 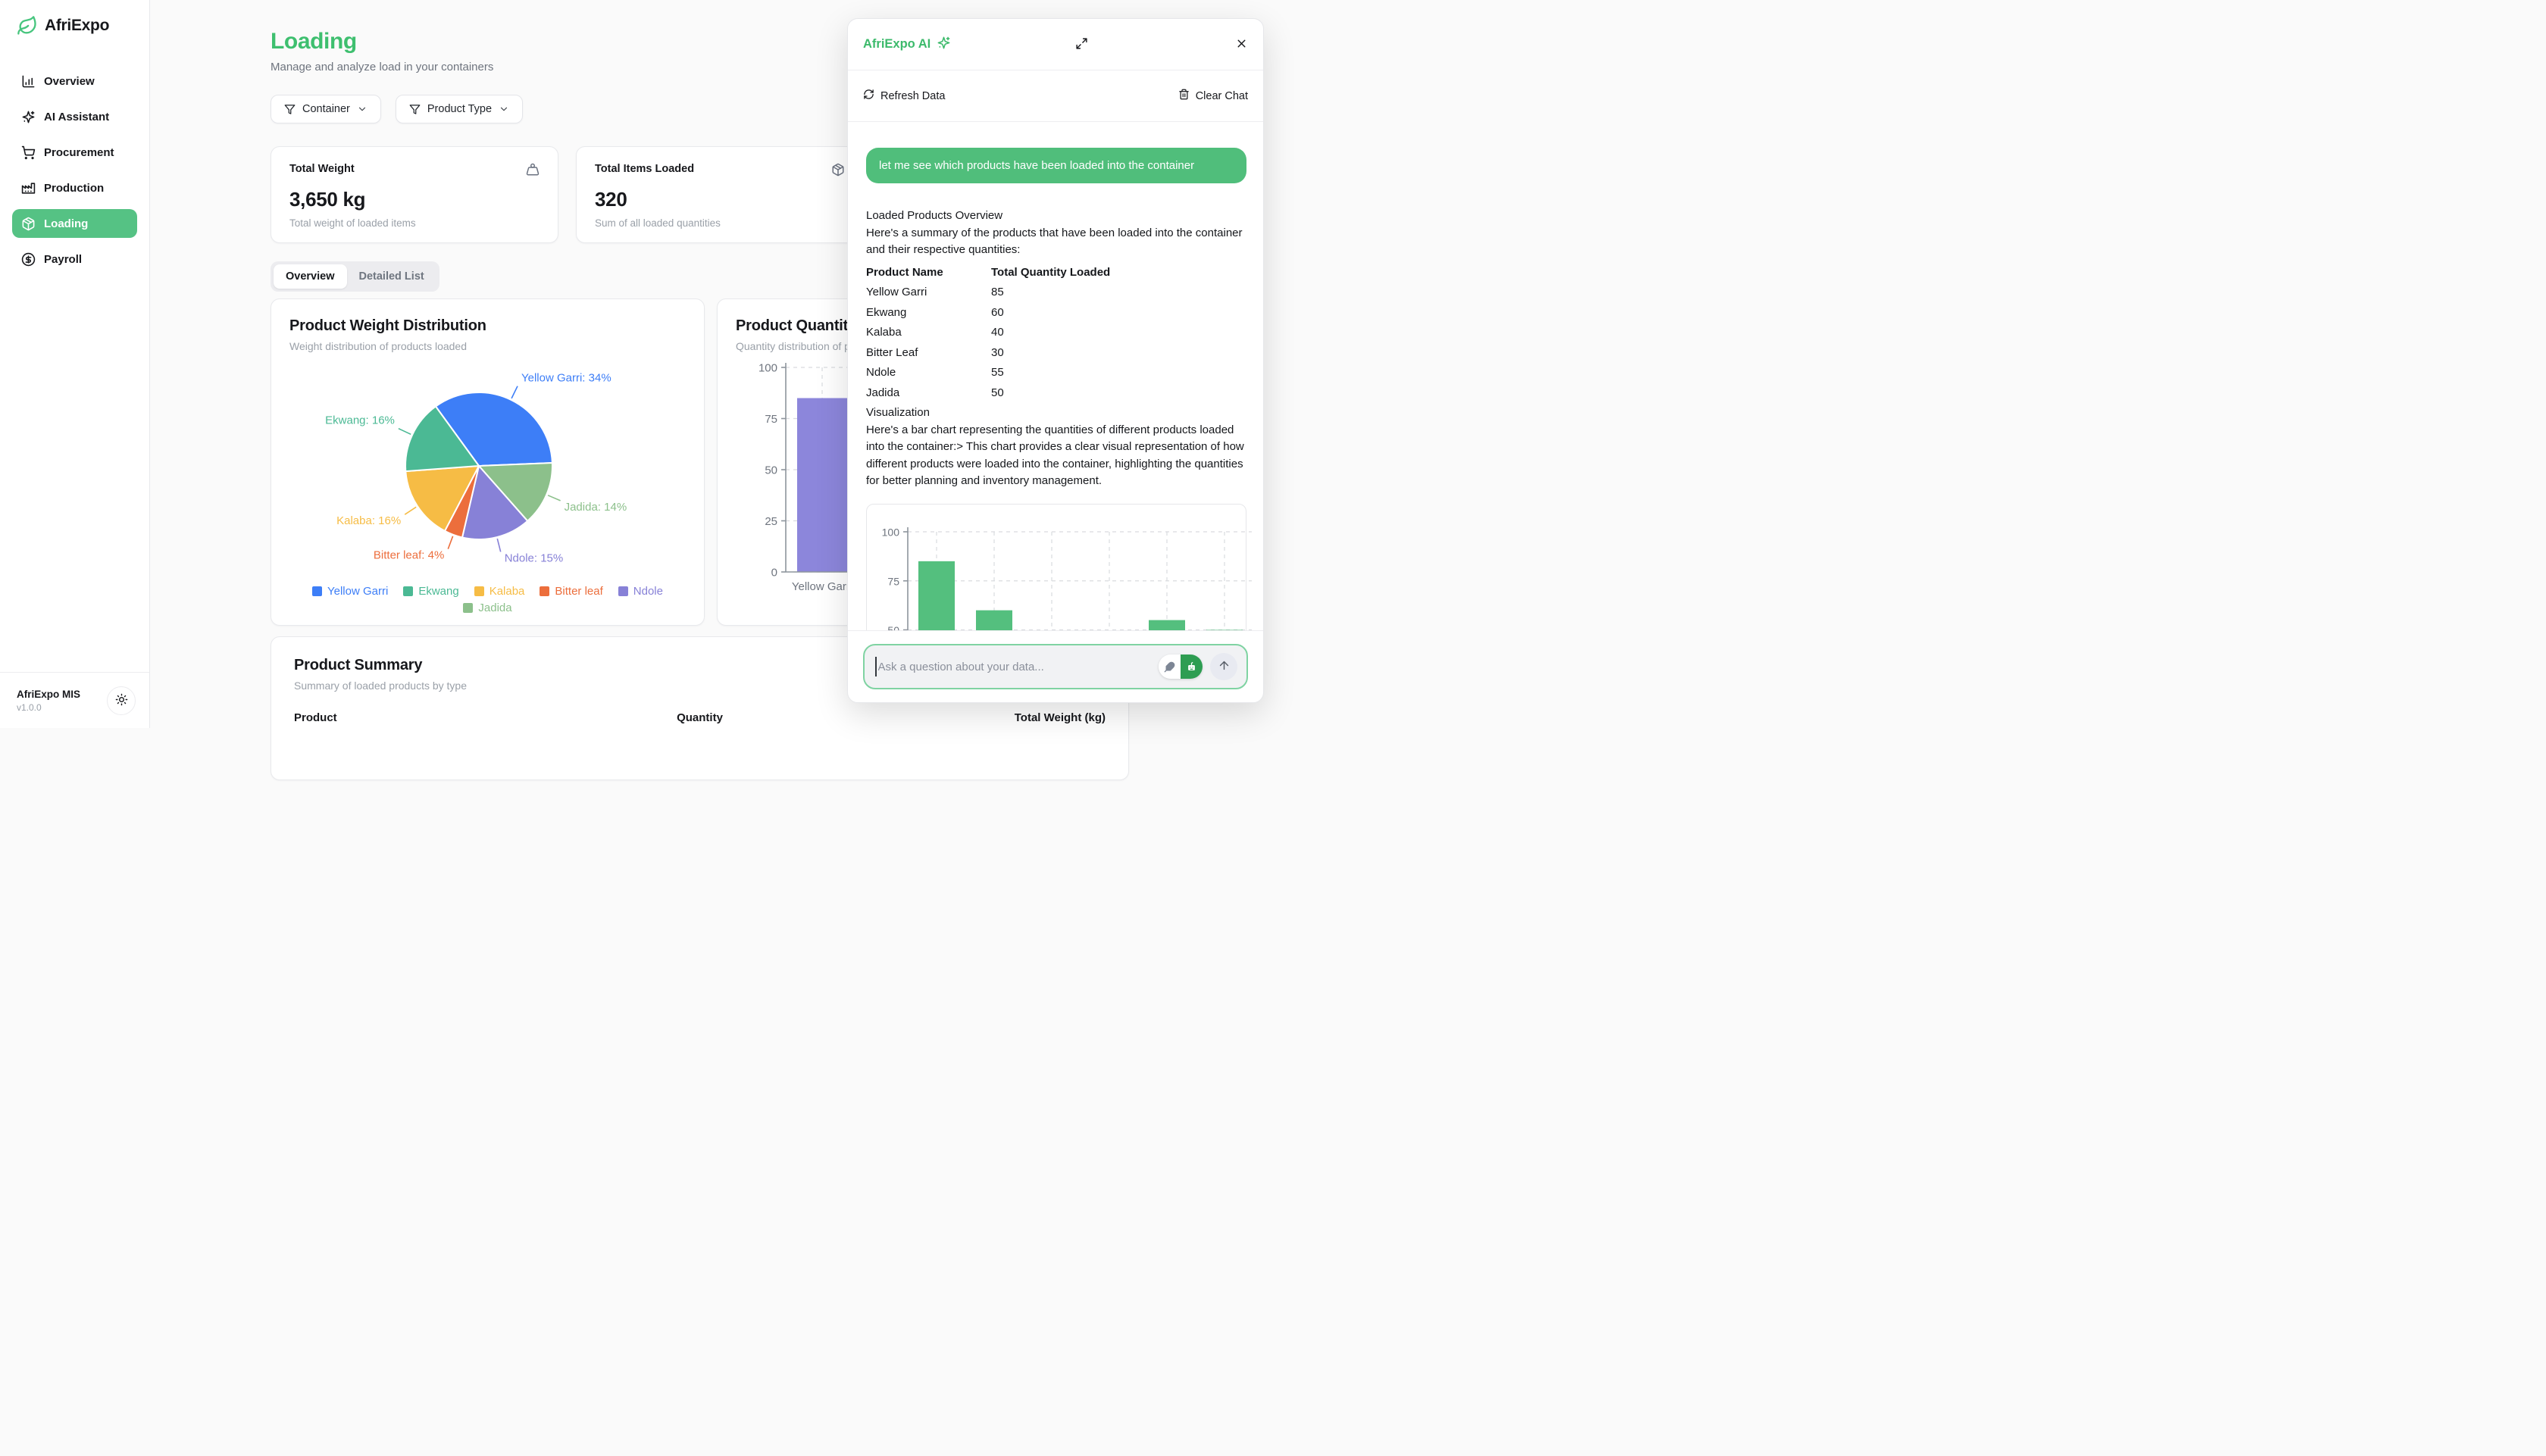 I want to click on summary-col-product: Product, so click(x=315, y=717).